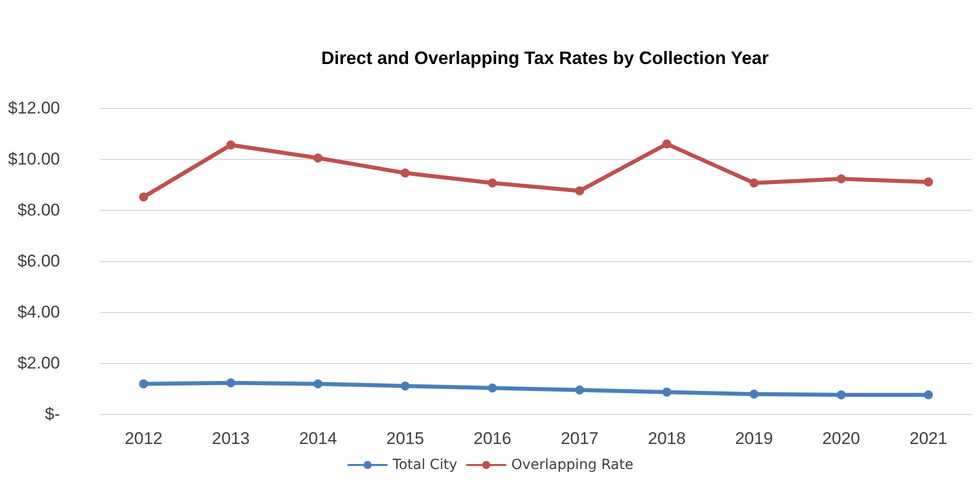 This screenshot has height=485, width=980. What do you see at coordinates (928, 438) in the screenshot?
I see `x-tick-label: 2021` at bounding box center [928, 438].